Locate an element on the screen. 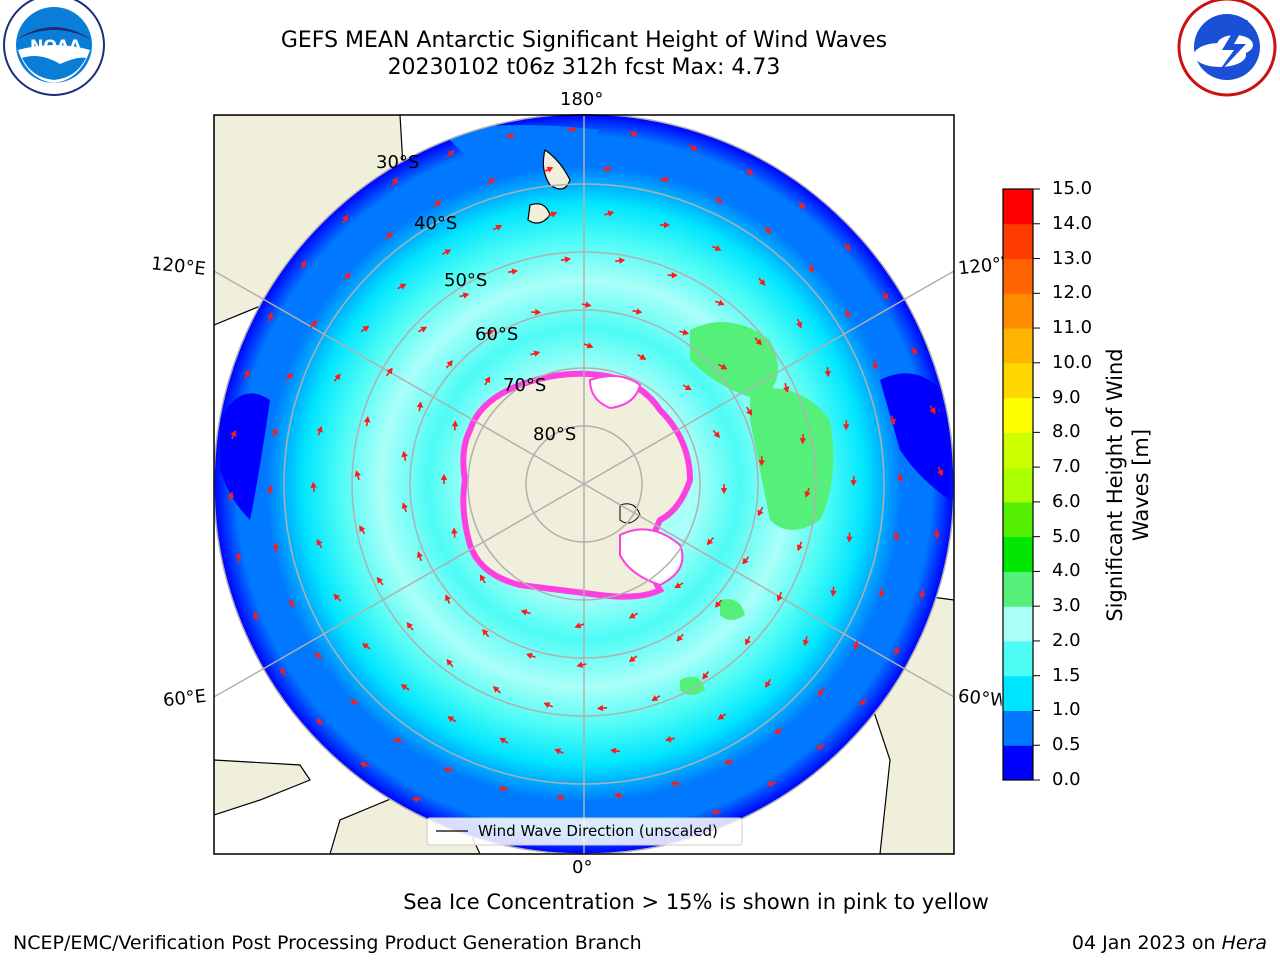 Image resolution: width=1280 pixels, height=960 pixels. colorbar-tick-label: 6.0 is located at coordinates (1066, 501).